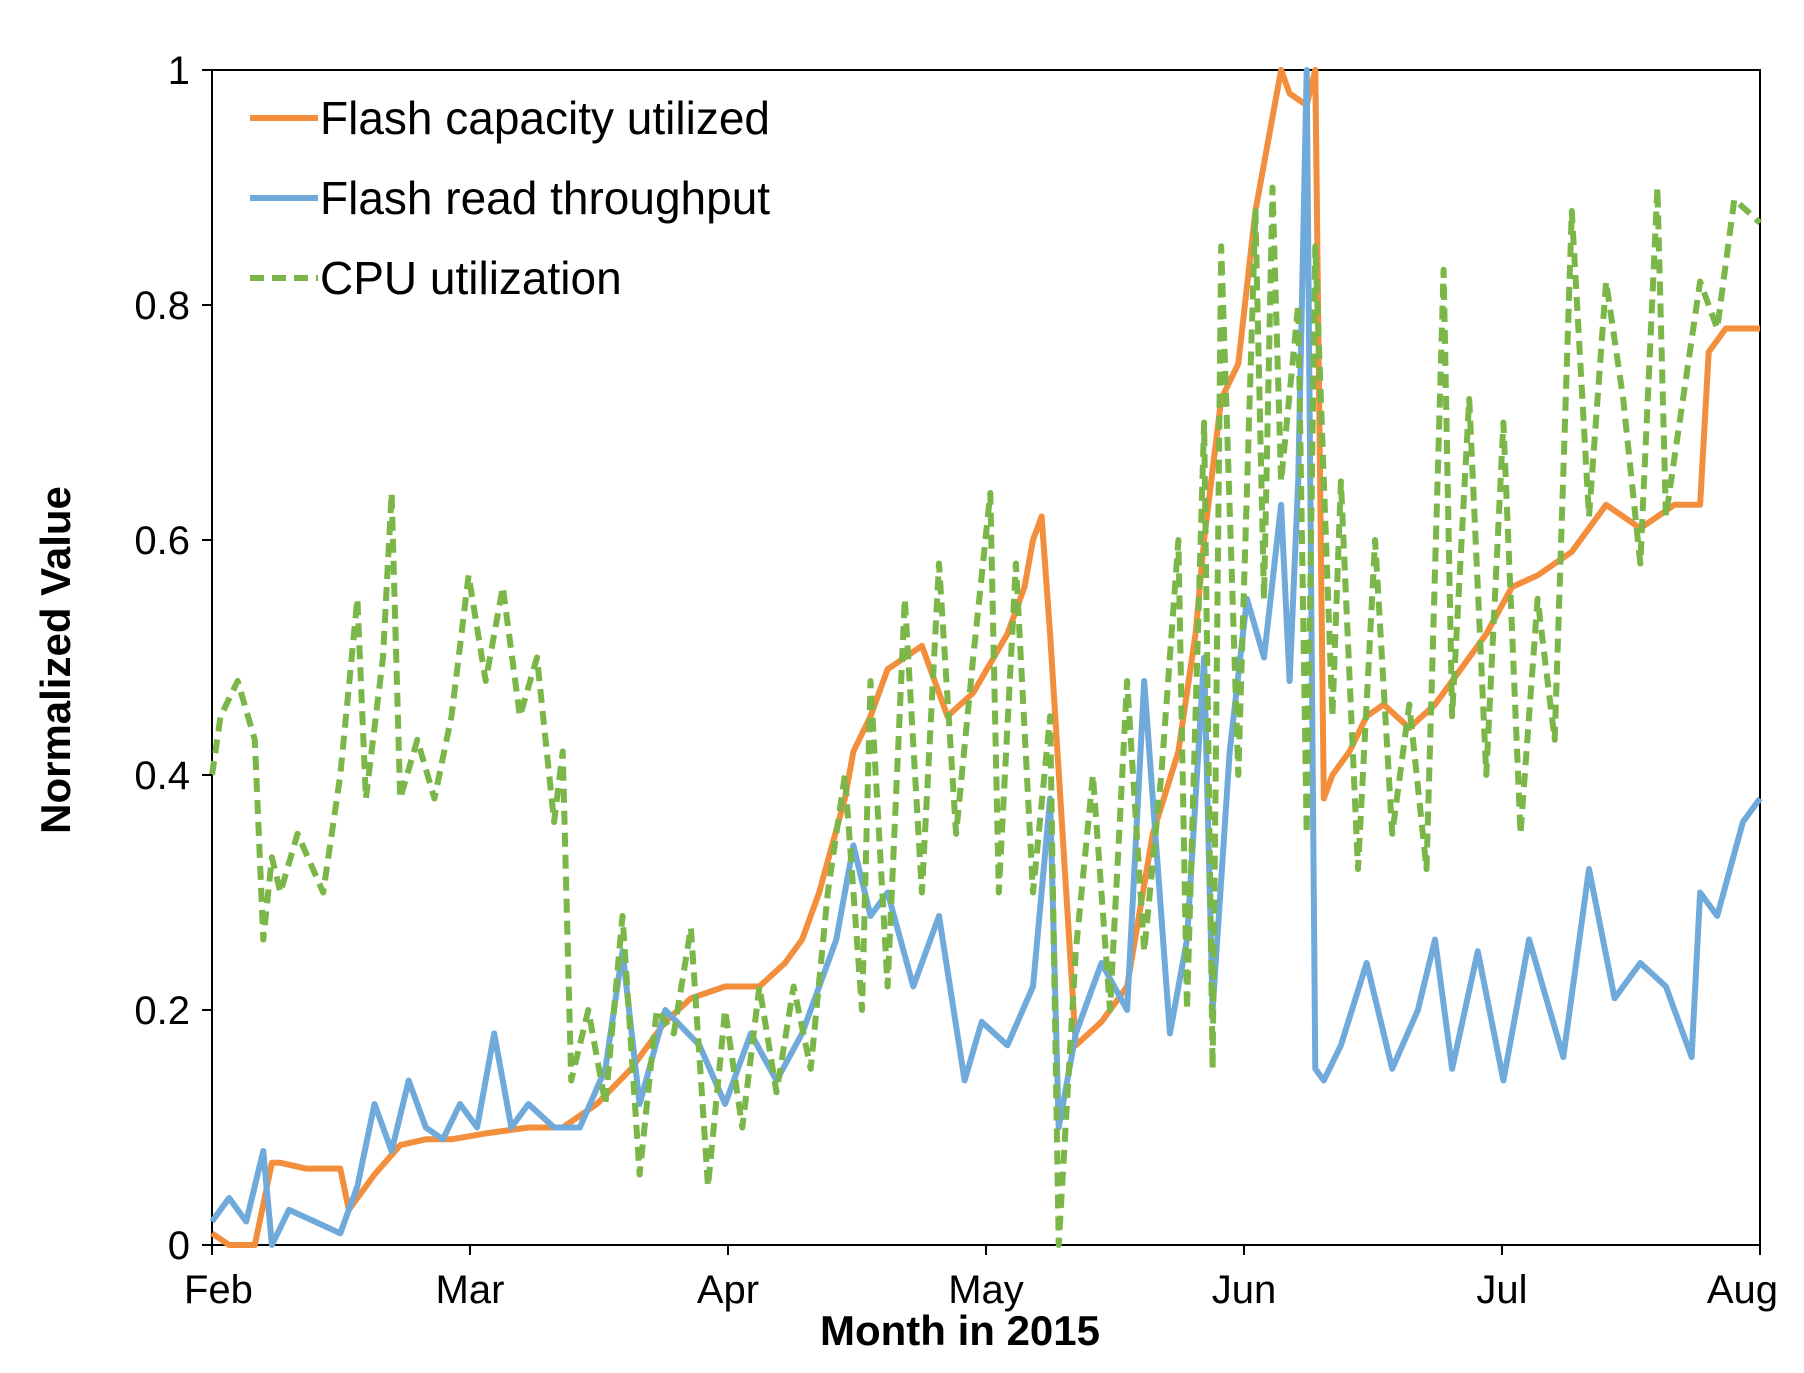  Describe the element at coordinates (728, 1290) in the screenshot. I see `x-tick-label: Apr` at that location.